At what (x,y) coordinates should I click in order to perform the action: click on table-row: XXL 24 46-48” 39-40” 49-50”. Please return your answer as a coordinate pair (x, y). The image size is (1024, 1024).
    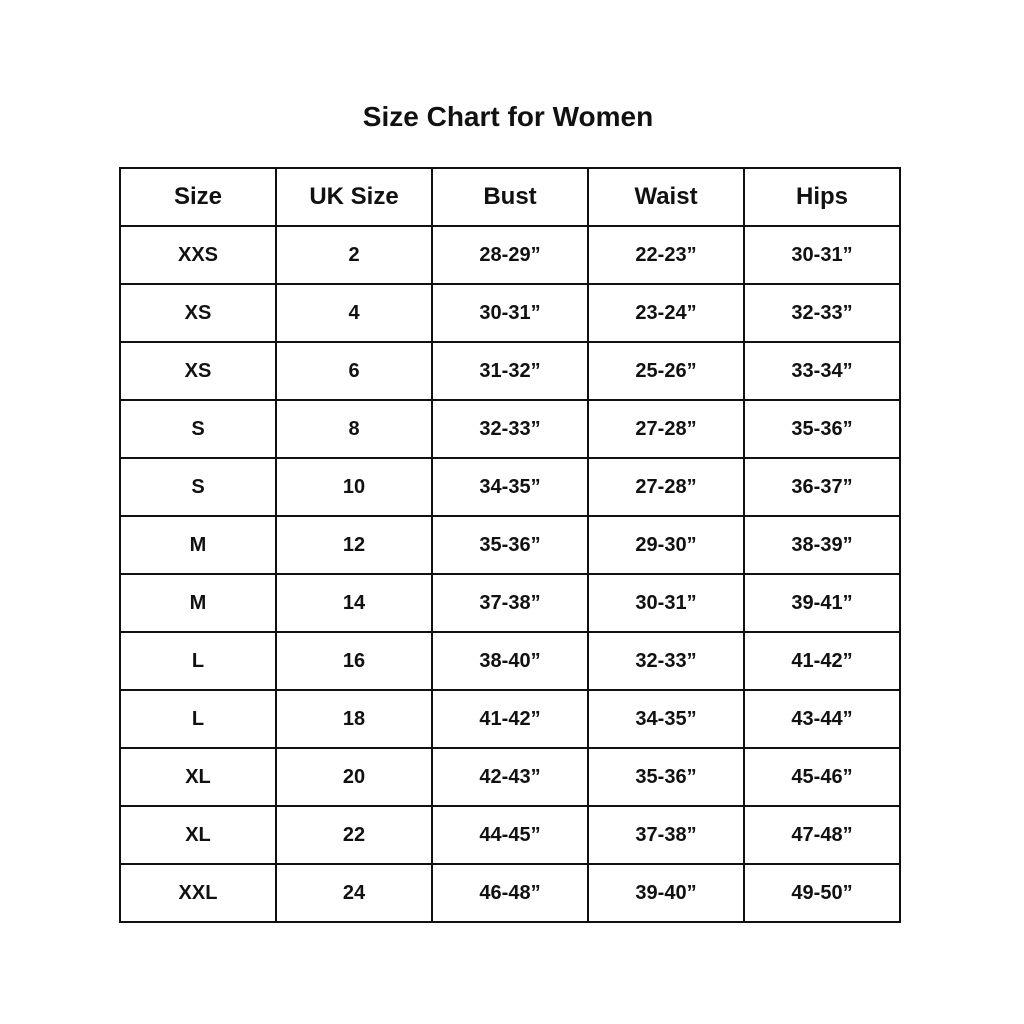
    Looking at the image, I should click on (510, 893).